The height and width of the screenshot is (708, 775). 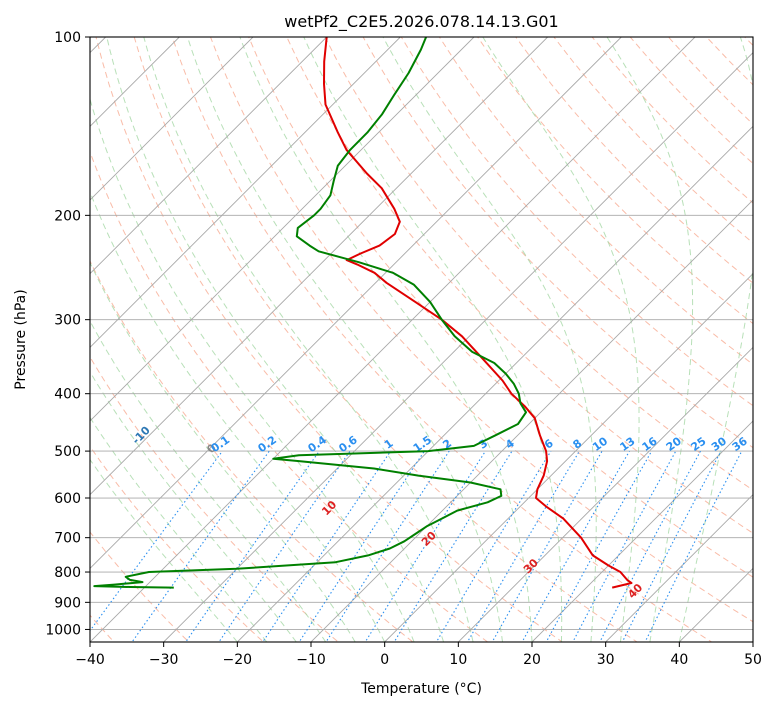 I want to click on dry-adiabat-label: 30, so click(x=531, y=566).